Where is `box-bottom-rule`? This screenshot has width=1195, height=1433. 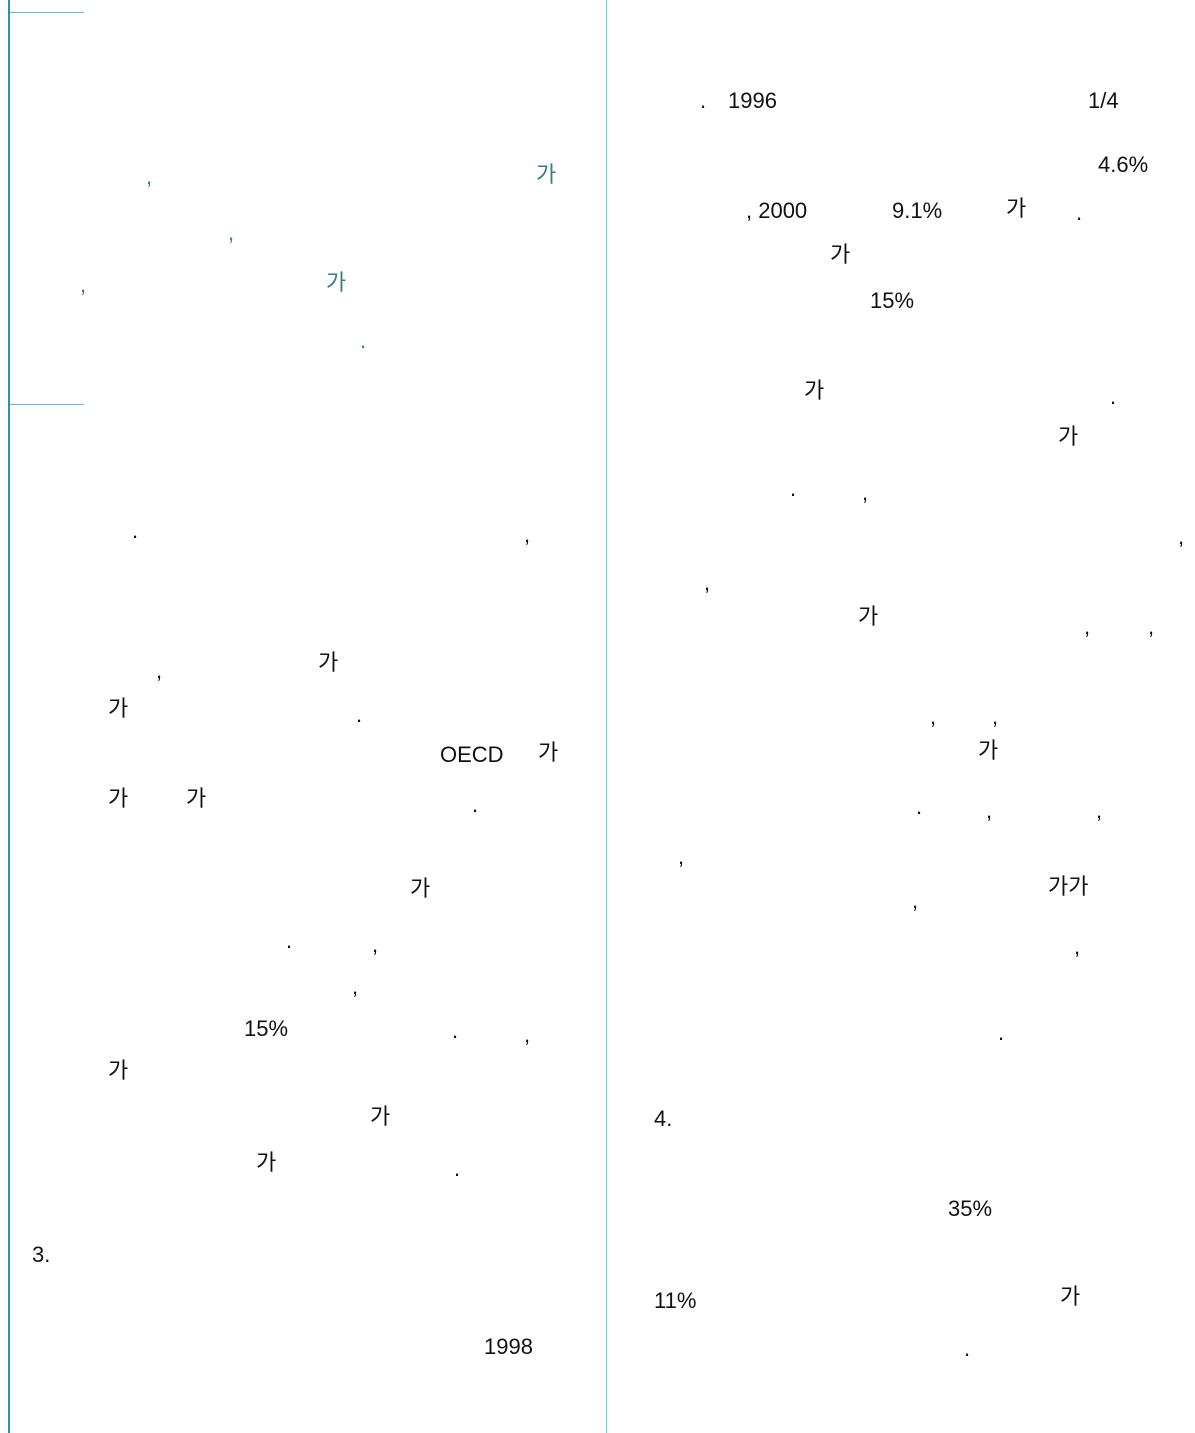
box-bottom-rule is located at coordinates (47, 404).